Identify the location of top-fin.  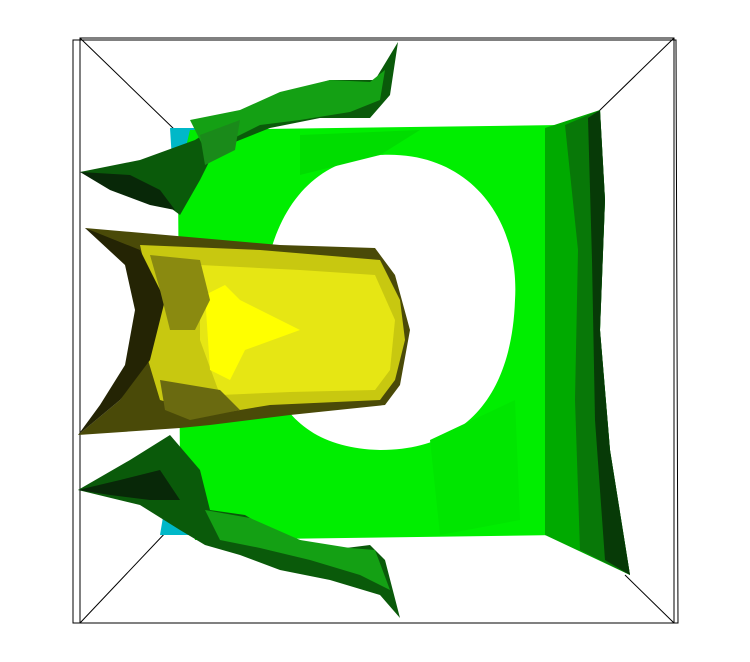
(239, 128).